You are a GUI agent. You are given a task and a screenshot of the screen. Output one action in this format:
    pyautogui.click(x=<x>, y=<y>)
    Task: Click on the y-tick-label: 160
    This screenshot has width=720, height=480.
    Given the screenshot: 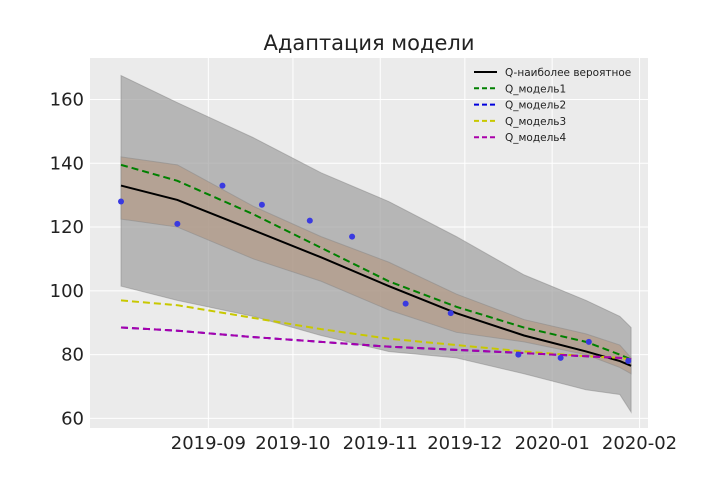 What is the action you would take?
    pyautogui.click(x=67, y=99)
    